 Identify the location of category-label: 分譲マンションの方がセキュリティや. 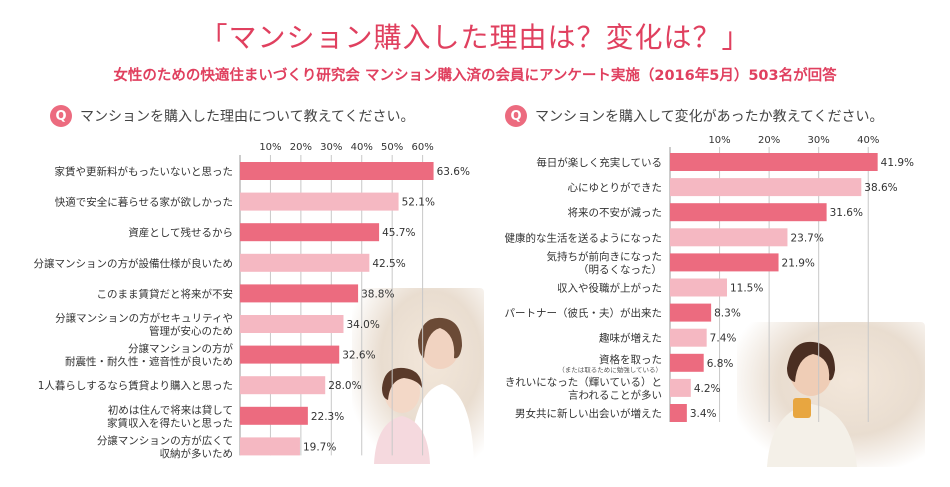
(144, 318).